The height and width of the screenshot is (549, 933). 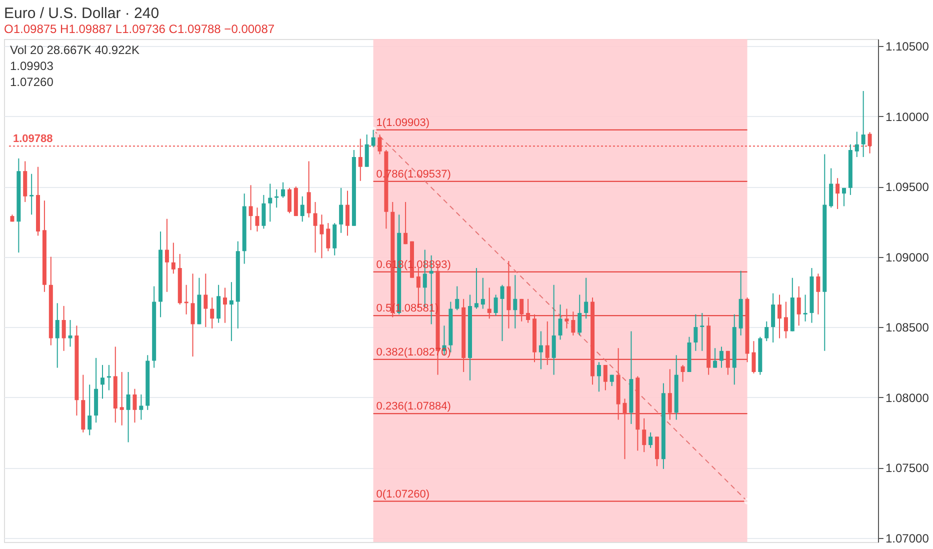 I want to click on chart-subtitle: O1.09875 H1.09887 L1.09736 C1.09788 −0.00087, so click(x=139, y=29).